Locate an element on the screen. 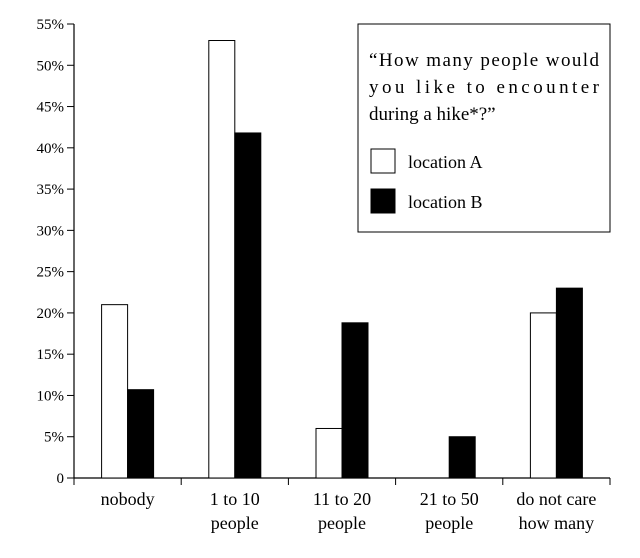 The width and height of the screenshot is (640, 558). legend-title-line: you like to encounter is located at coordinates (484, 87).